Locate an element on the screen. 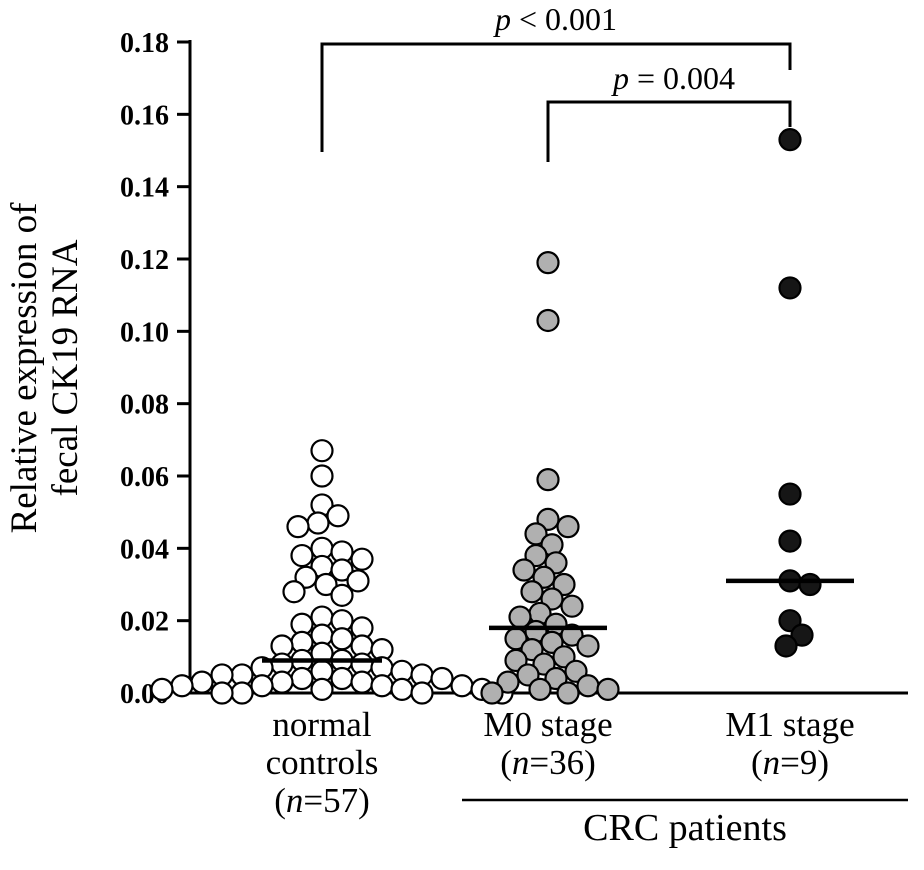 This screenshot has height=870, width=924. y-tick-label: 0.04 is located at coordinates (144, 549).